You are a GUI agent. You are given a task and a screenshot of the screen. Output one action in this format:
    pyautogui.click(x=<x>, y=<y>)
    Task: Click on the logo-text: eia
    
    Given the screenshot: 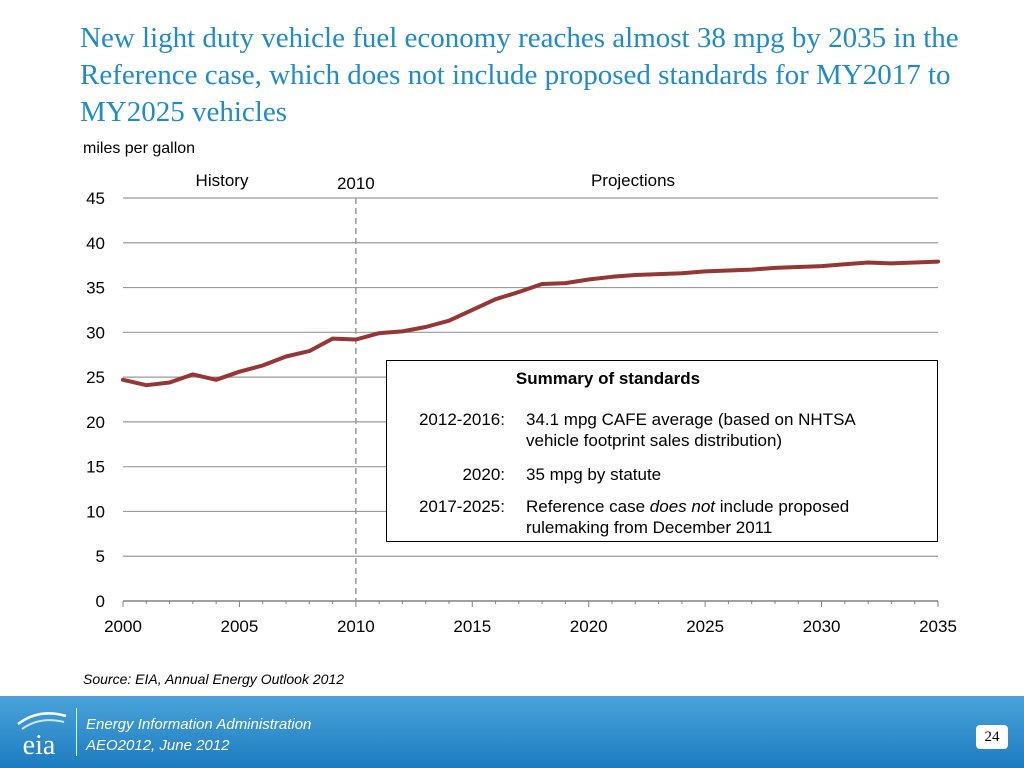 What is the action you would take?
    pyautogui.click(x=39, y=745)
    